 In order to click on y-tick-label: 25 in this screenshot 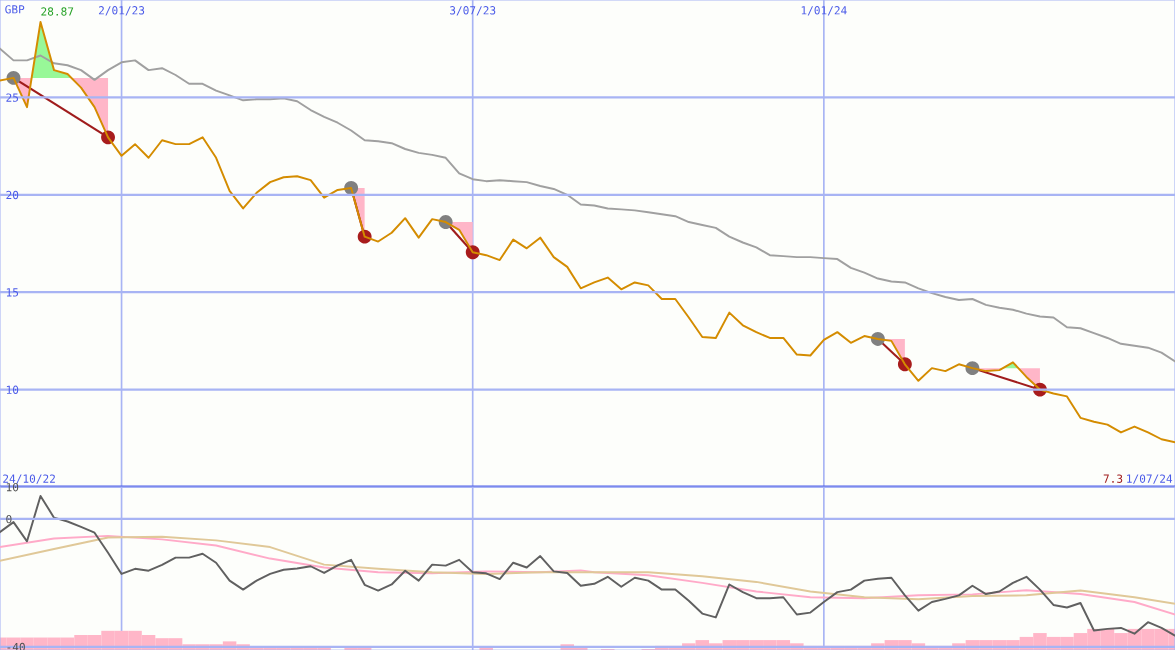, I will do `click(12, 97)`.